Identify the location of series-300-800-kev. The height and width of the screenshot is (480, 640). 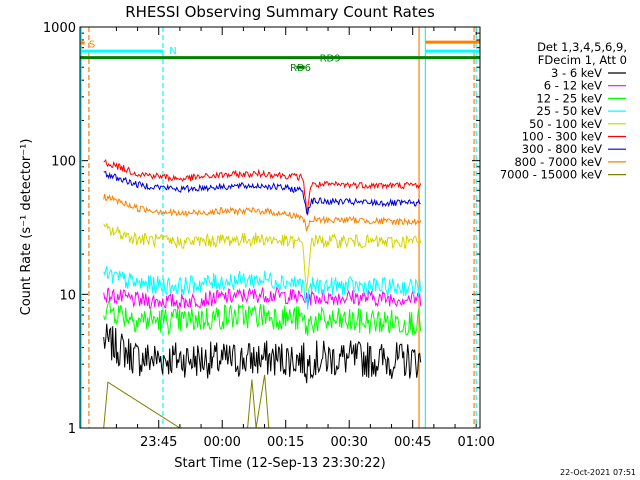
(262, 193).